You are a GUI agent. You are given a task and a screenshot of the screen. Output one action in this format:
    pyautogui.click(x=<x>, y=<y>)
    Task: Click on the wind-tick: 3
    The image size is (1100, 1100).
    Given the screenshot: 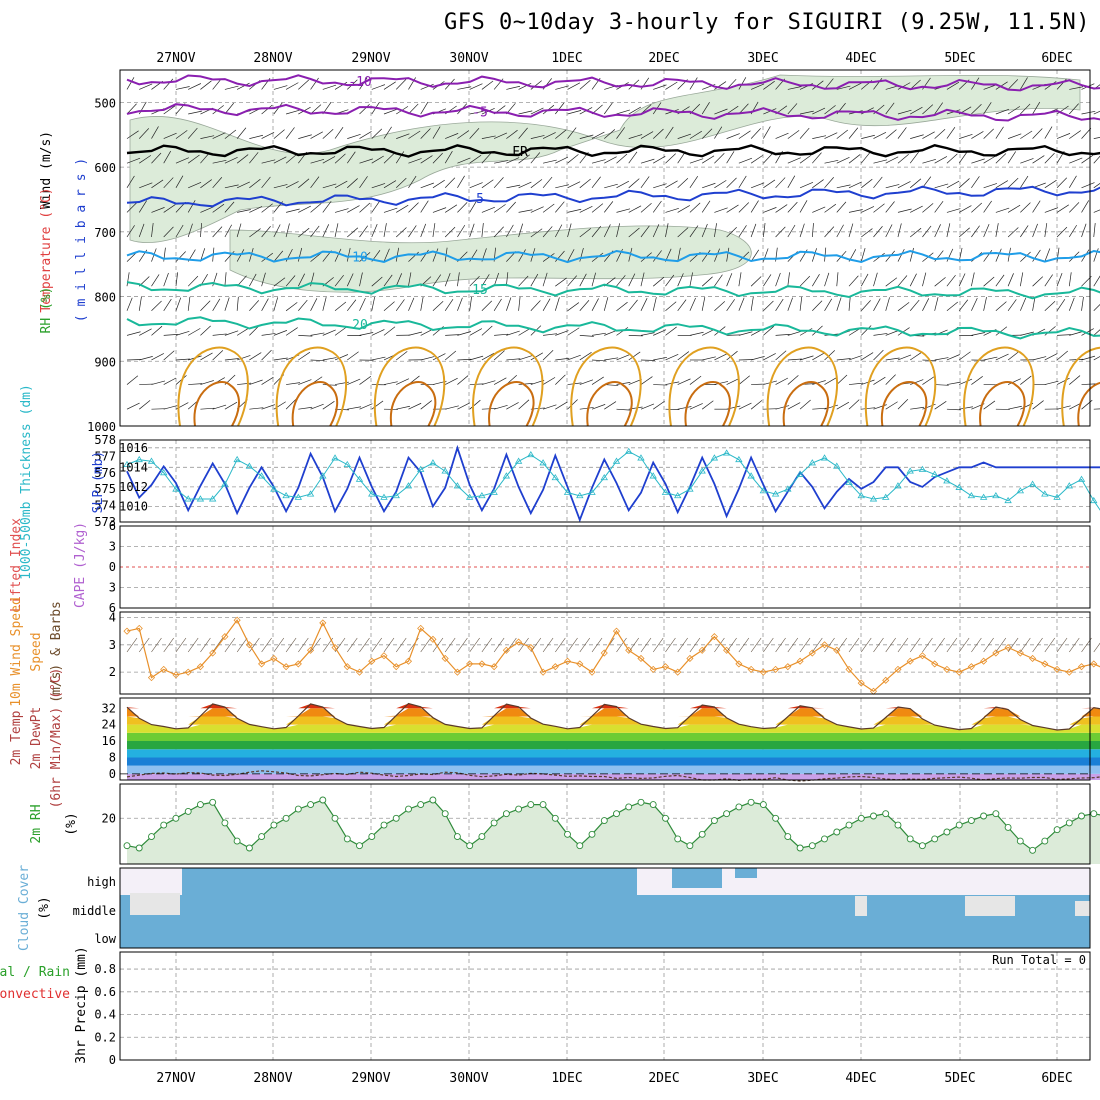 What is the action you would take?
    pyautogui.click(x=112, y=645)
    